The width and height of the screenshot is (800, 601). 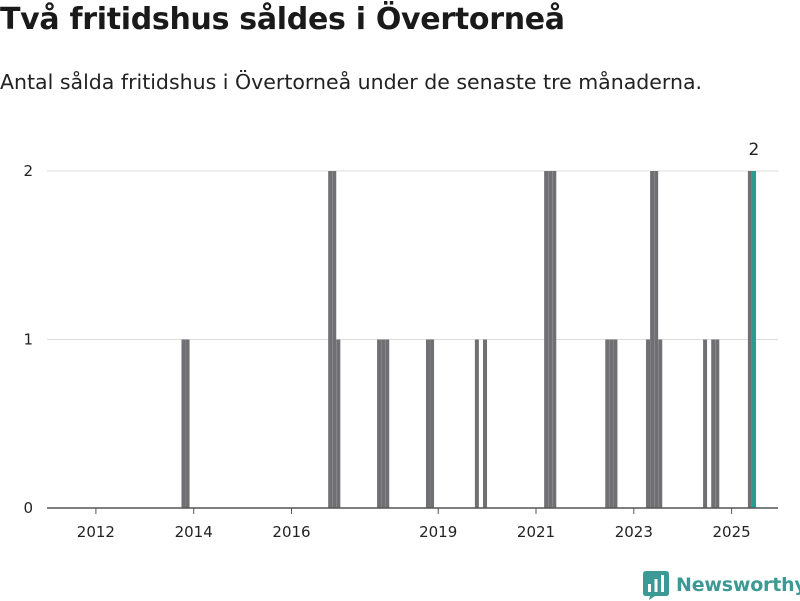 I want to click on y-tick-label: 1, so click(x=28, y=340).